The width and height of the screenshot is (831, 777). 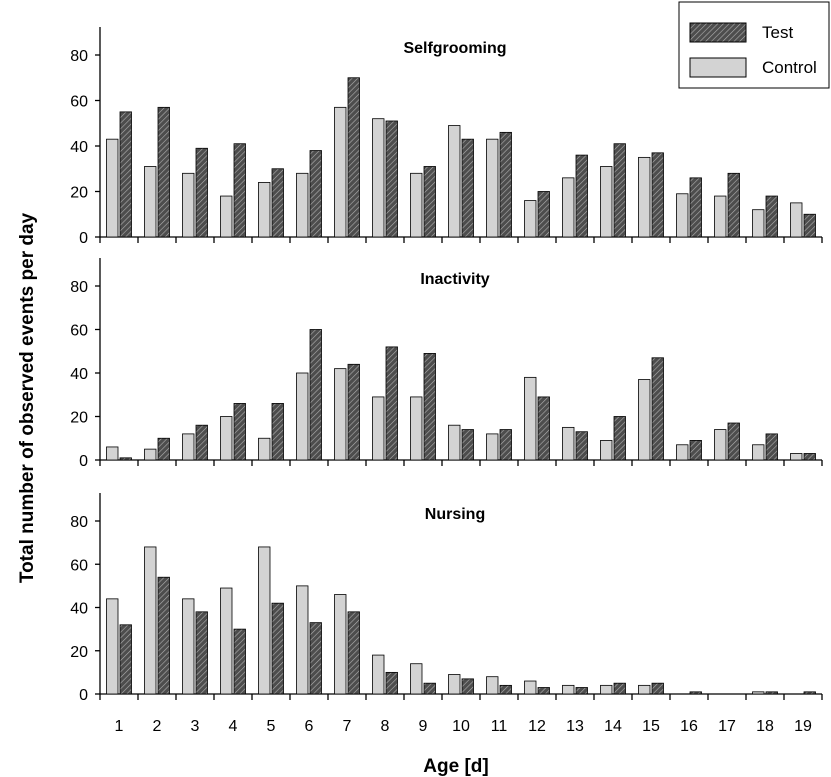 I want to click on y-tick-label: 20, so click(x=79, y=418).